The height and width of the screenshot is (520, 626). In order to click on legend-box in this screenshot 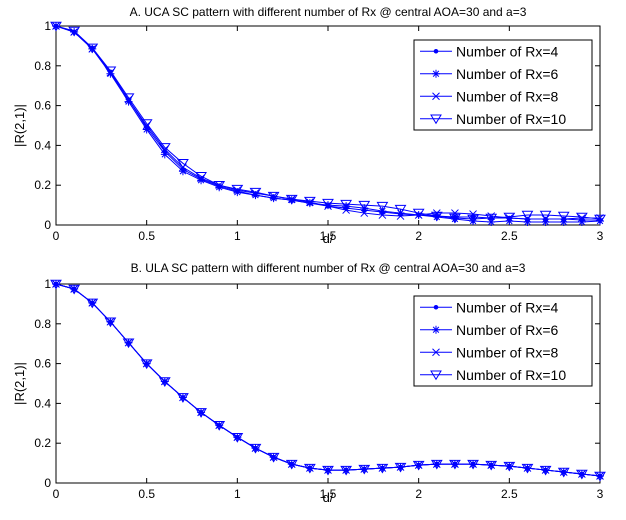, I will do `click(503, 85)`.